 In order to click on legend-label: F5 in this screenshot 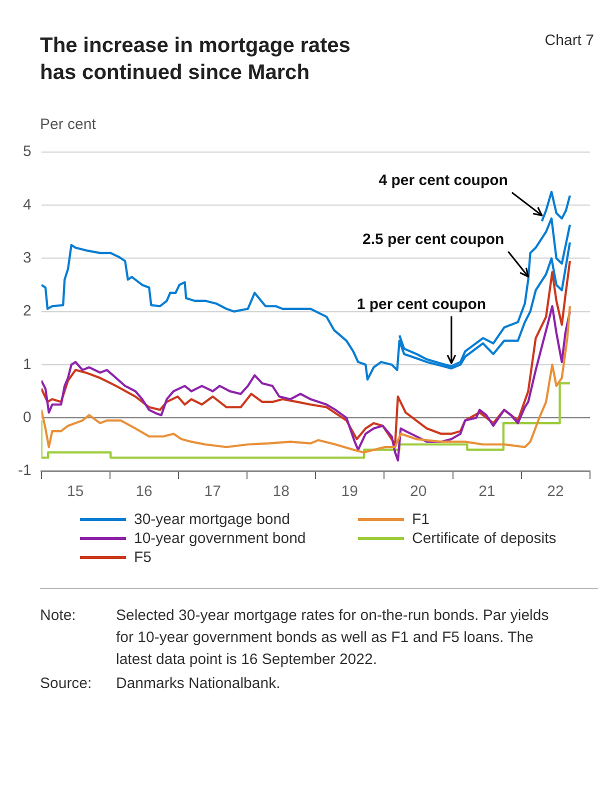, I will do `click(143, 557)`.